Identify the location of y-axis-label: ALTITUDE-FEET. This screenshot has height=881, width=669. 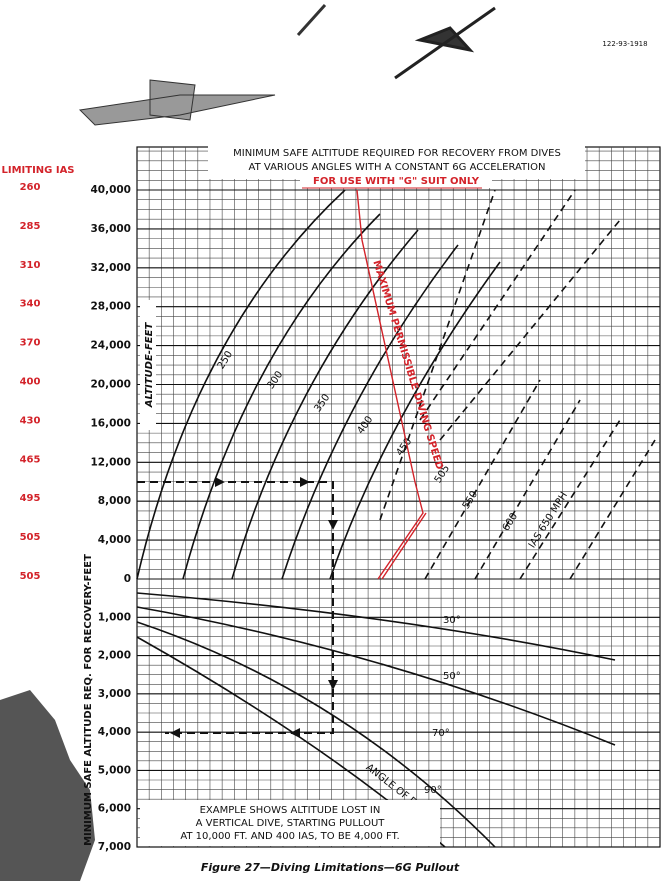
(149, 365).